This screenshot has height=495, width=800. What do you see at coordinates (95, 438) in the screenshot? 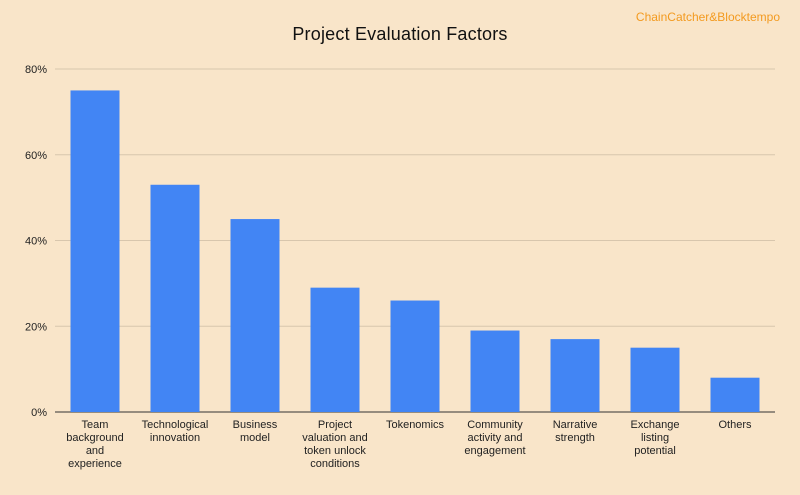
I see `x-tick-label-line: background` at bounding box center [95, 438].